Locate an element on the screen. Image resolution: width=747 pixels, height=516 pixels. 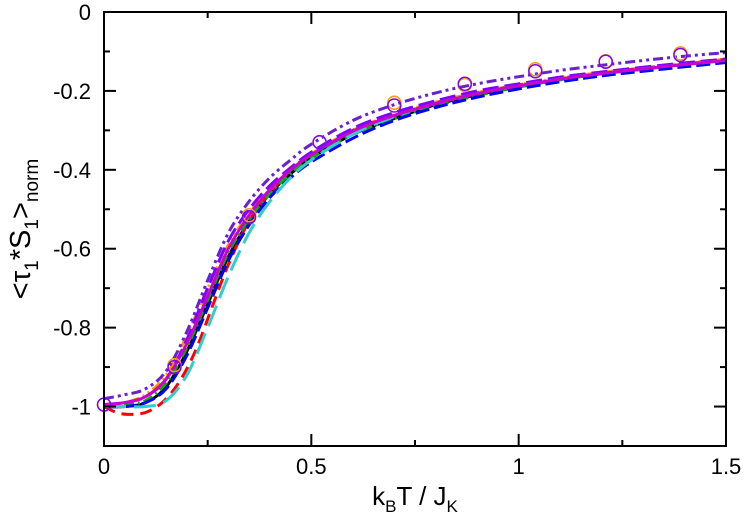
y-axis-label-mid: *S is located at coordinates (21, 245).